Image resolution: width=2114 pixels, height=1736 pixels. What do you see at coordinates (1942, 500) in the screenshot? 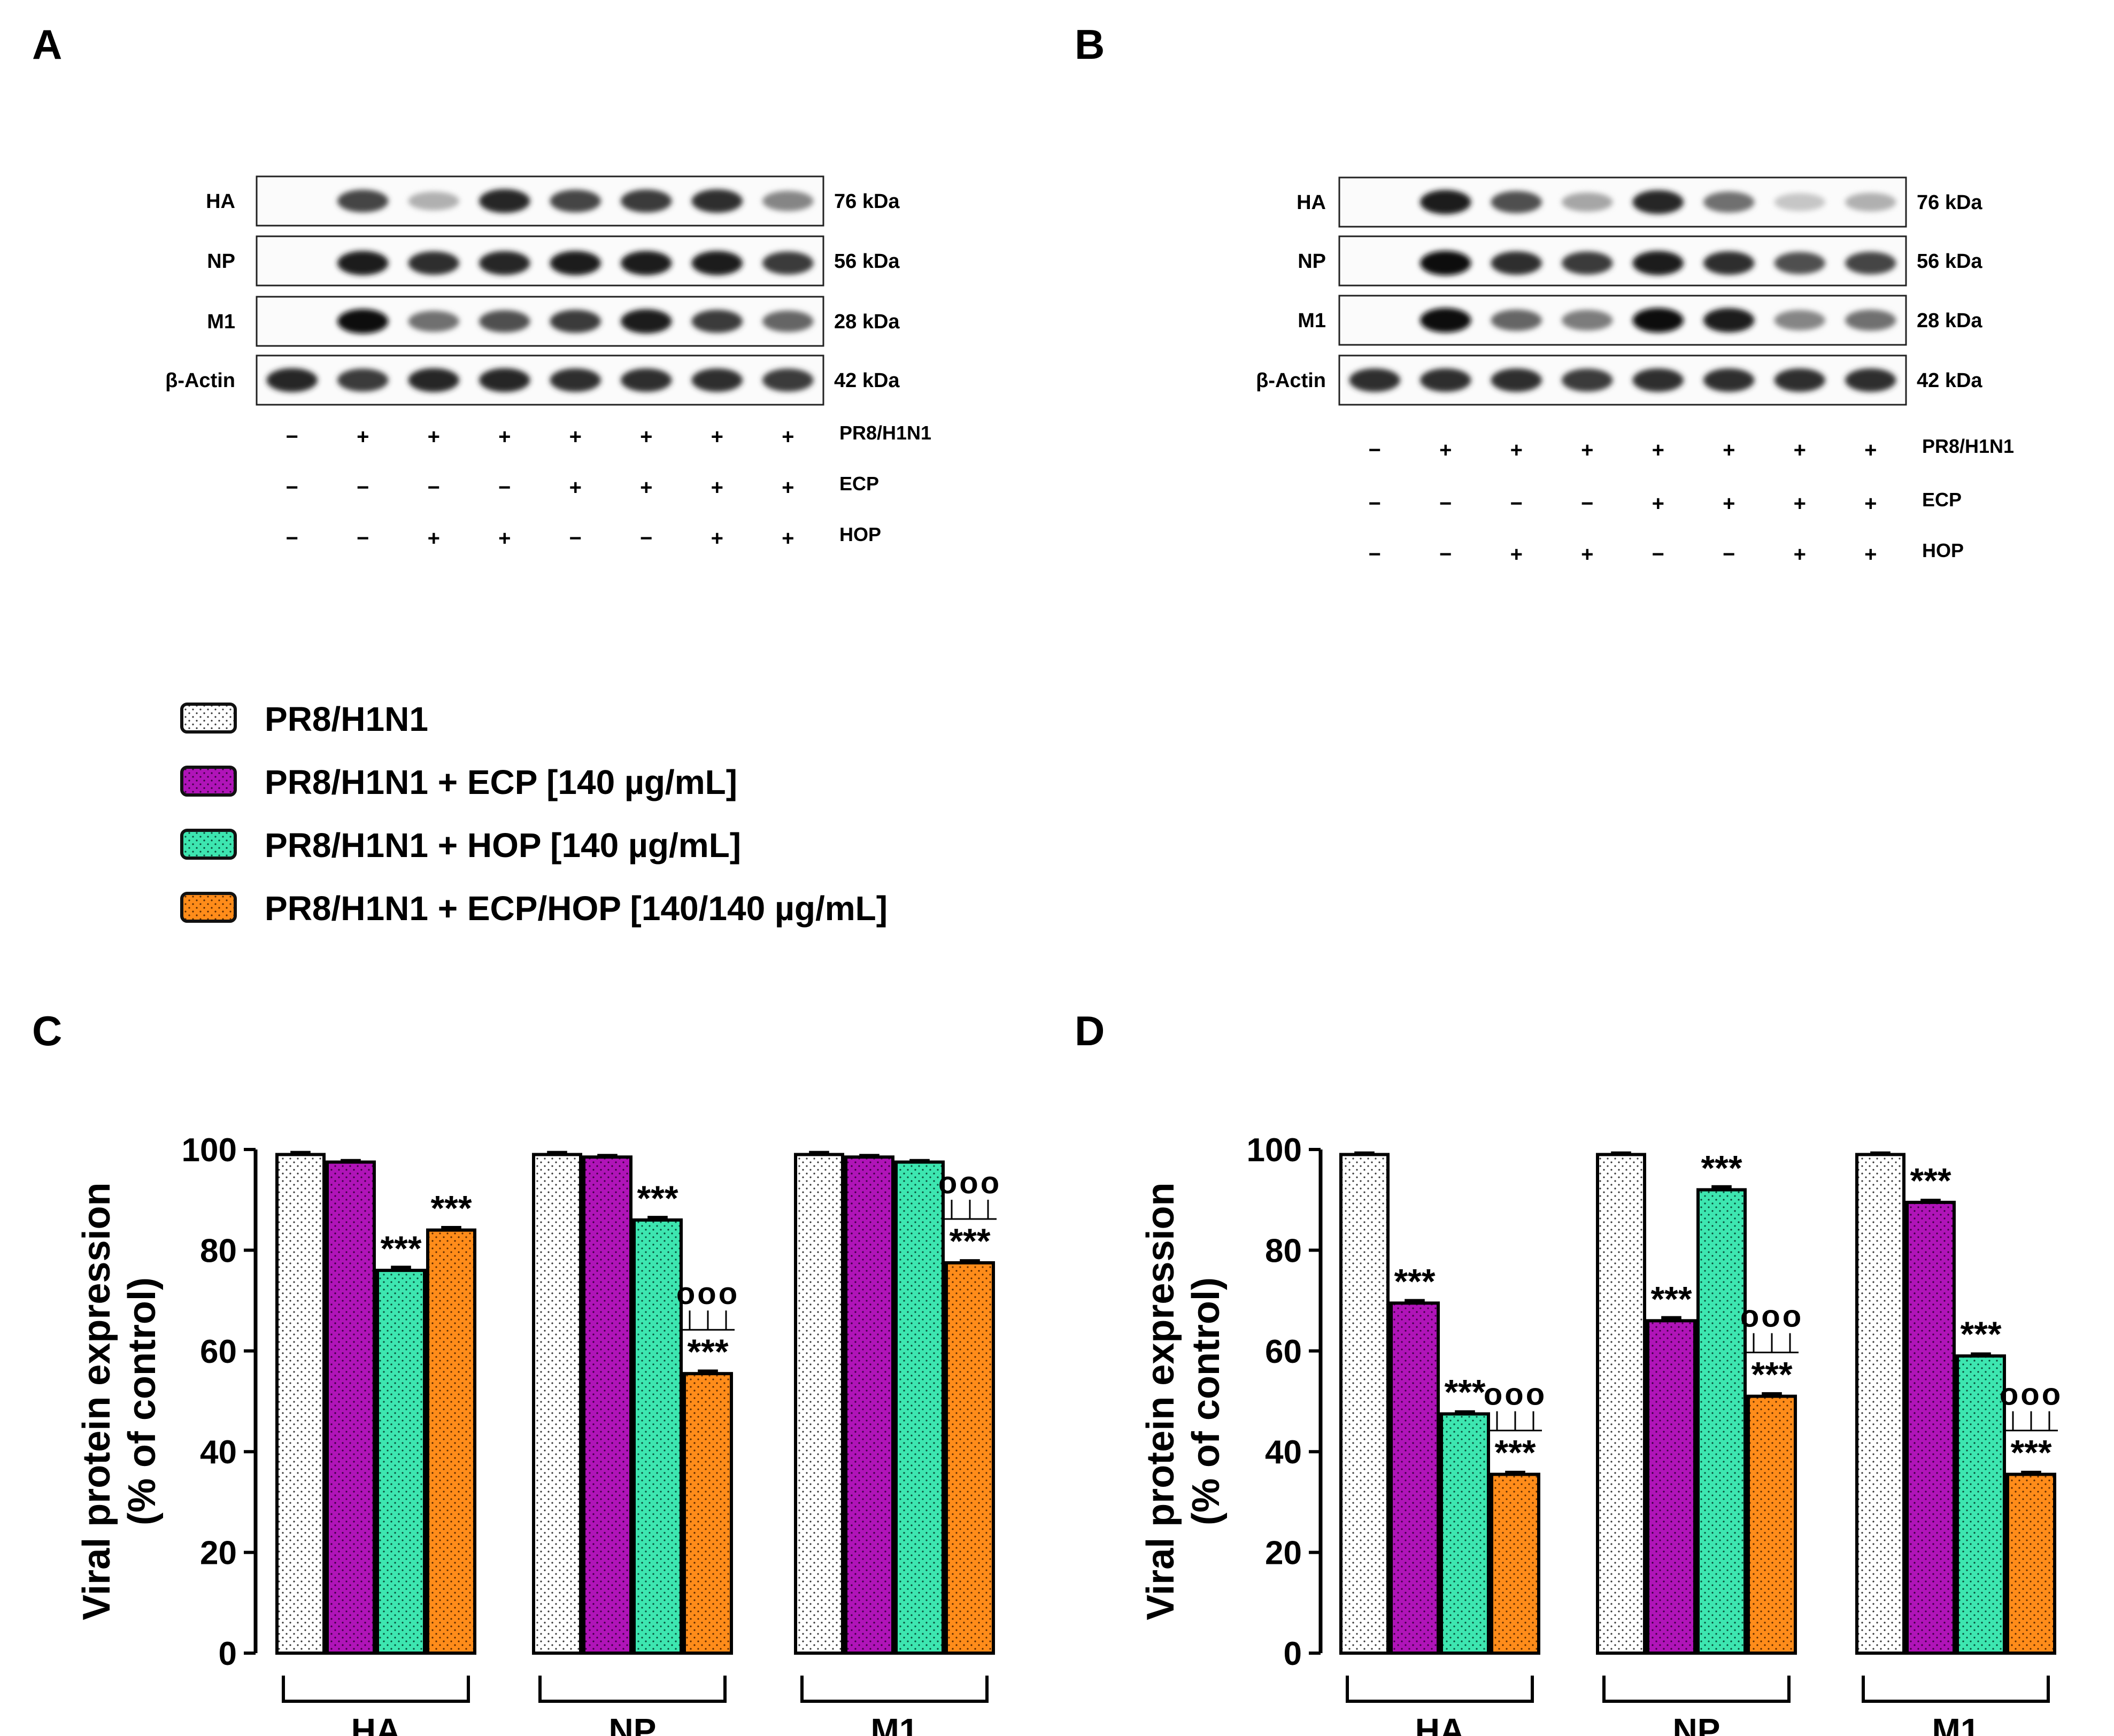
I see `treatment-label: ECP` at bounding box center [1942, 500].